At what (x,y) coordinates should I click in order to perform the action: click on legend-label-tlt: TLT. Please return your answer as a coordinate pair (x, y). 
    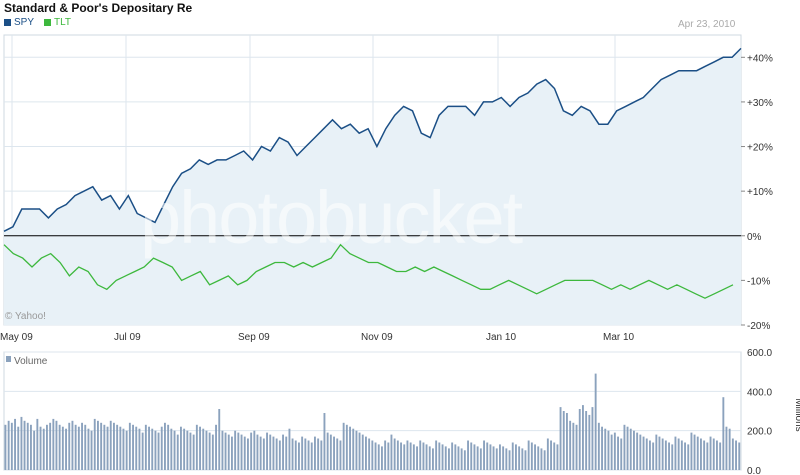
    Looking at the image, I should click on (63, 22).